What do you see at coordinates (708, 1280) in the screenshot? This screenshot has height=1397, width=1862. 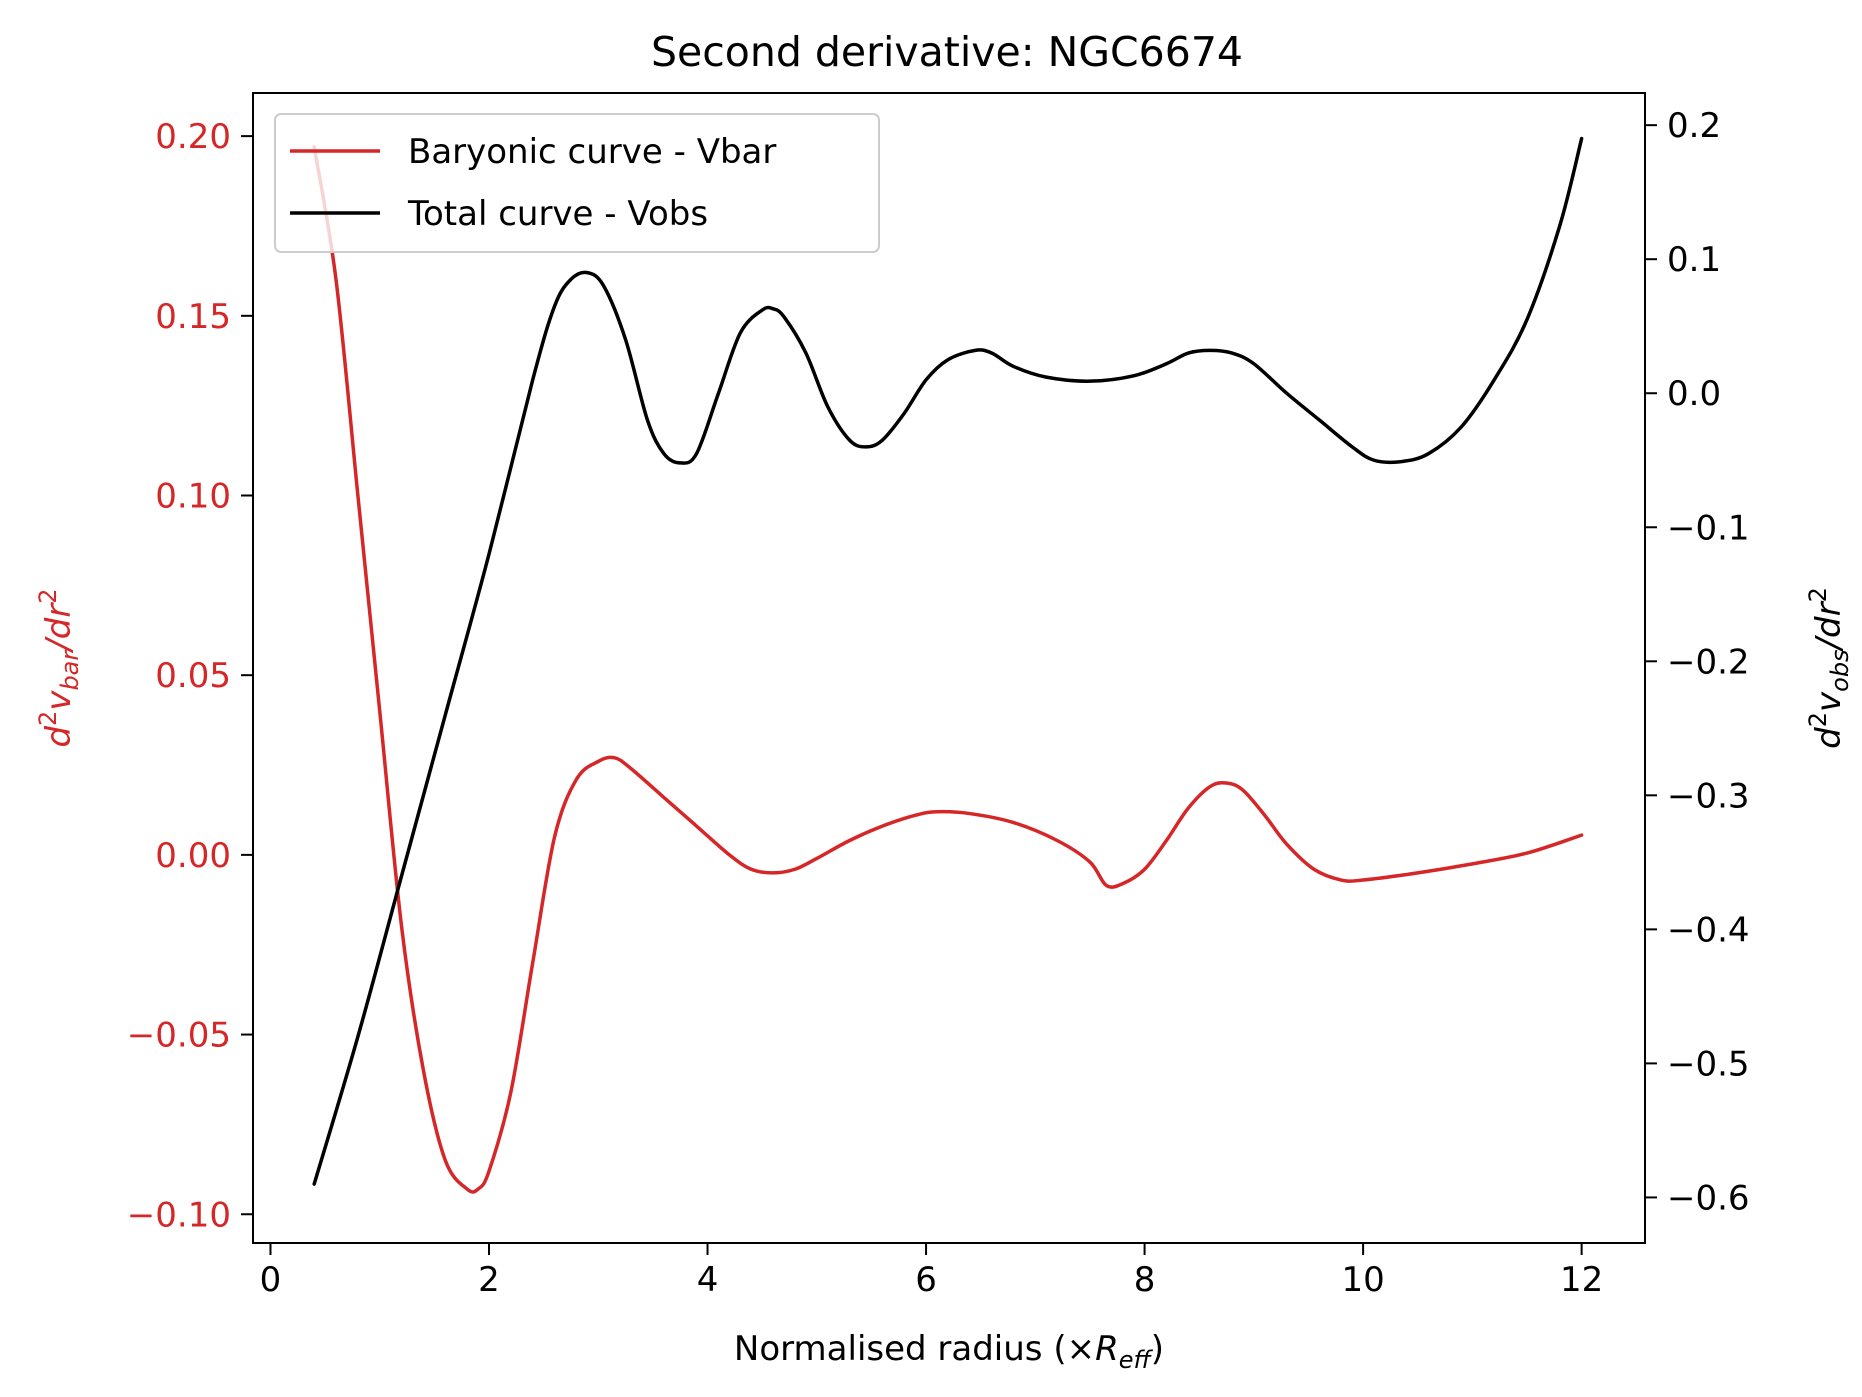 I see `x-tick-label: 4` at bounding box center [708, 1280].